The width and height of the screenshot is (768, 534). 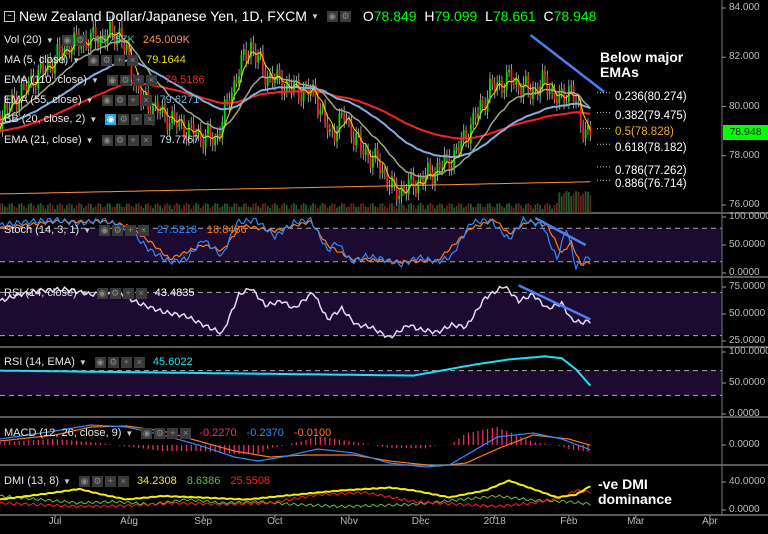 I want to click on legend-ma5: MA (5, close) ▼ ◉ ⚙ + × 79.1644, so click(x=95, y=60).